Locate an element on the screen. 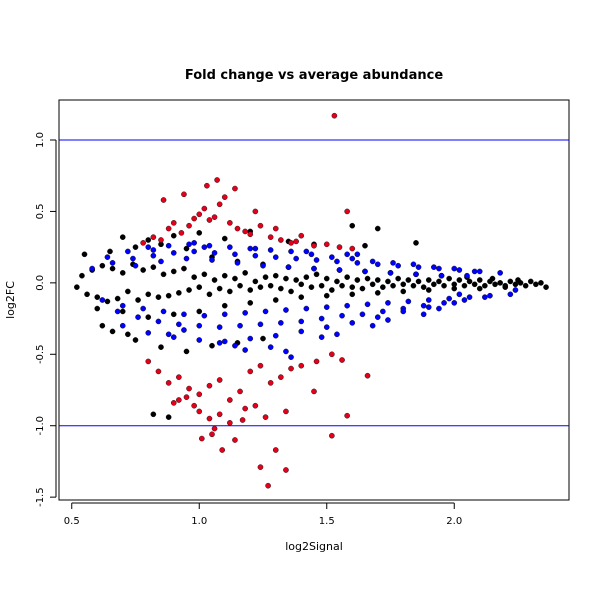  x-tick-label: 1.5 is located at coordinates (327, 521).